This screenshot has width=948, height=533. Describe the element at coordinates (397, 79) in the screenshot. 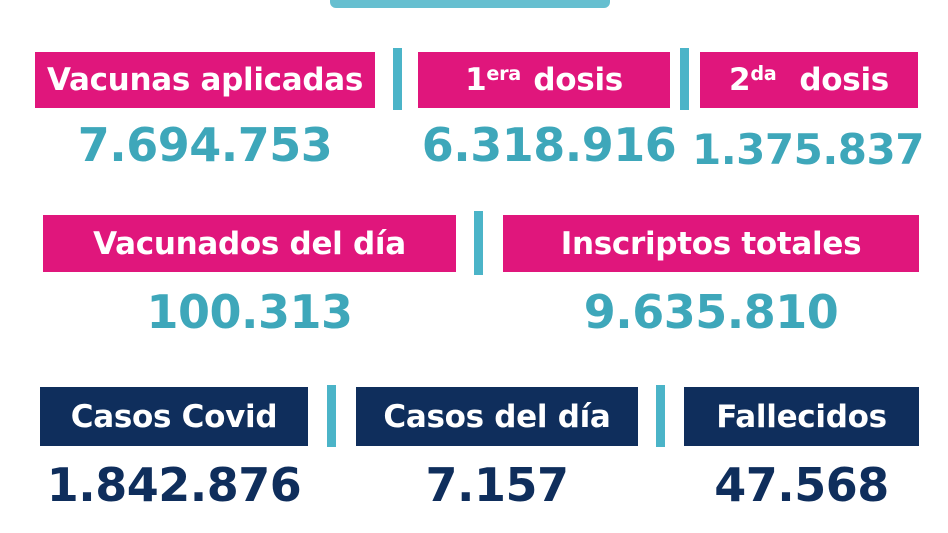

I see `divider-row1-a` at that location.